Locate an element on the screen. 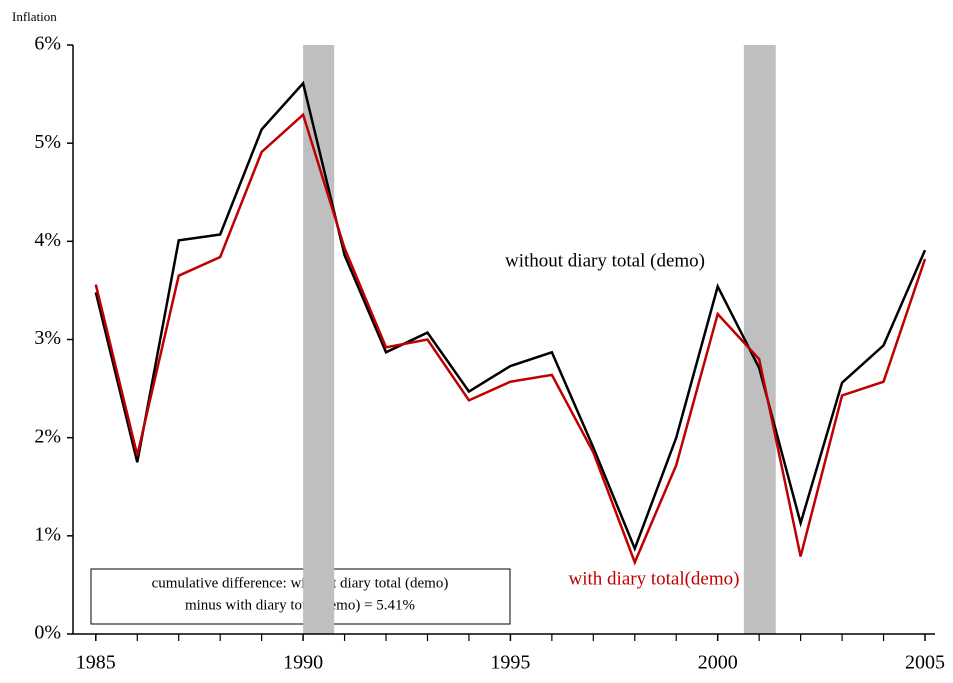  x-tick-label: 1985 is located at coordinates (96, 663).